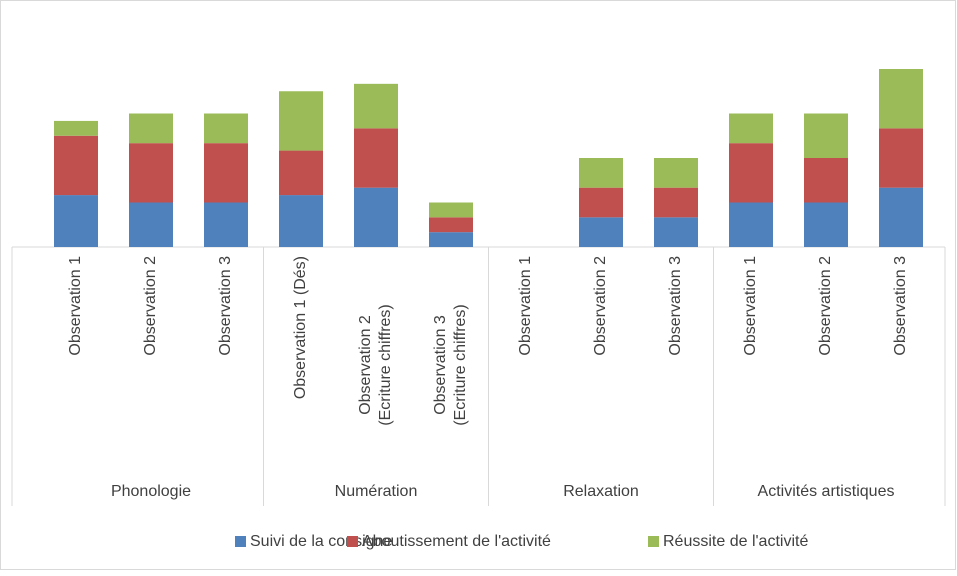 This screenshot has width=957, height=576. Describe the element at coordinates (735, 541) in the screenshot. I see `legend-label: Réussite de l'activité` at that location.